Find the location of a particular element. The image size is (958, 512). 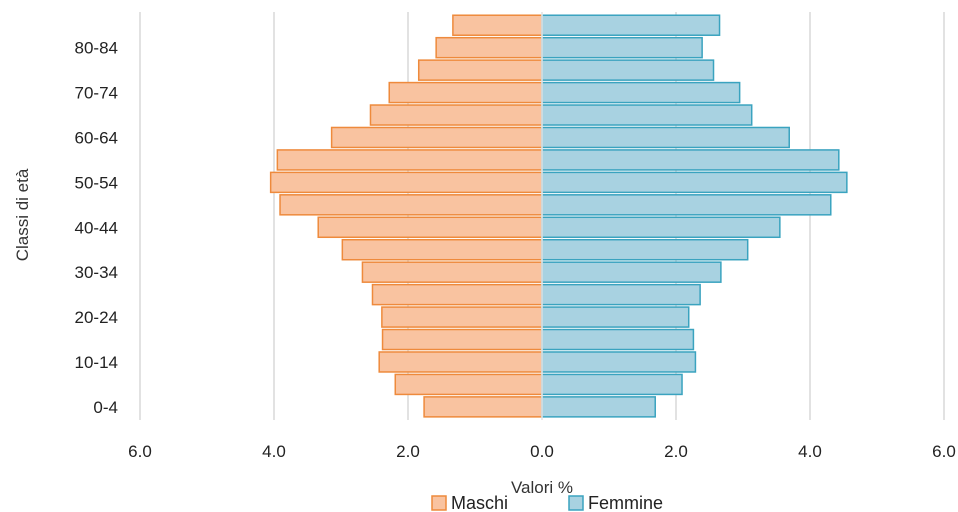

x-tick-label: 0.0 is located at coordinates (542, 451).